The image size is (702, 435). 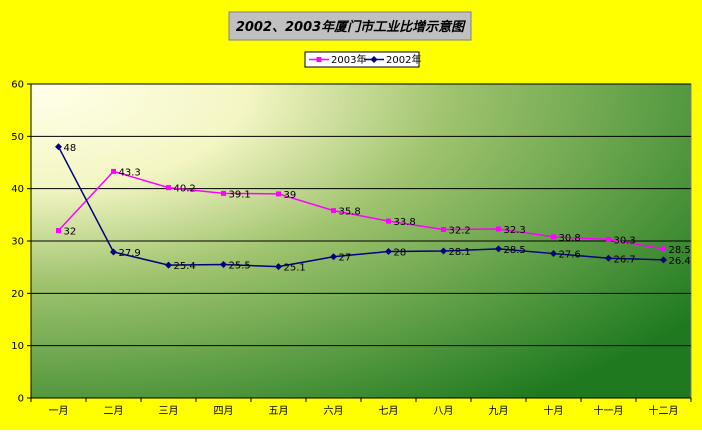 What do you see at coordinates (17, 242) in the screenshot?
I see `y-tick-label: 30` at bounding box center [17, 242].